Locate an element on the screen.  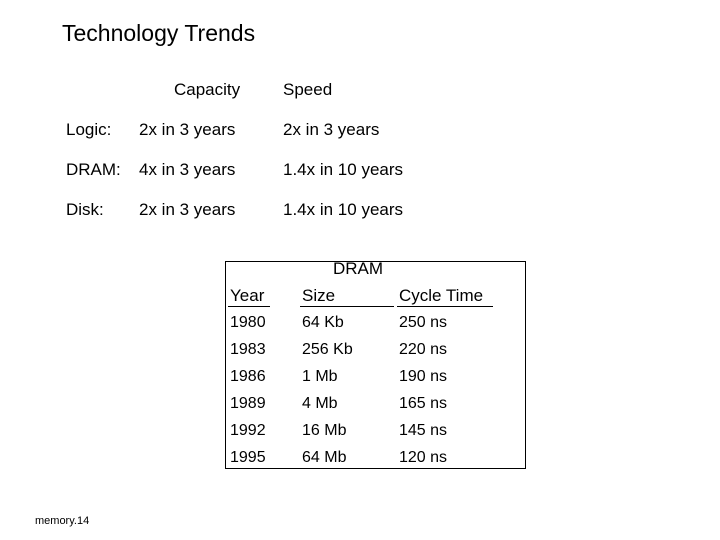
trend-row-label-dram: DRAM: is located at coordinates (93, 169).